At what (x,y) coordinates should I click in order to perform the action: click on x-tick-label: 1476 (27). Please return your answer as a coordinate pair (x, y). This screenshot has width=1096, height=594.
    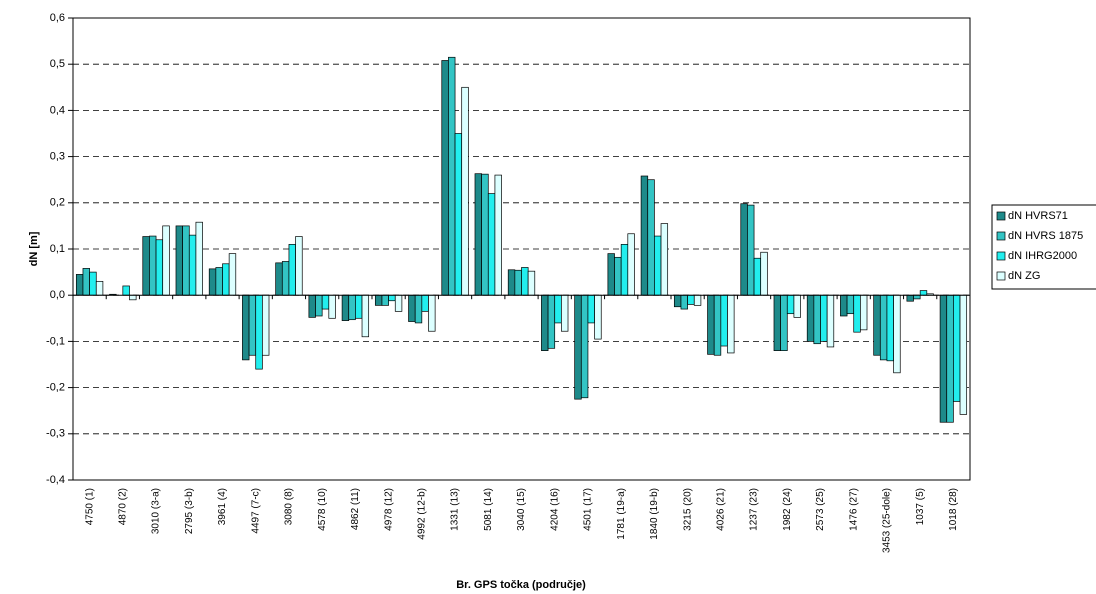
    Looking at the image, I should click on (853, 509).